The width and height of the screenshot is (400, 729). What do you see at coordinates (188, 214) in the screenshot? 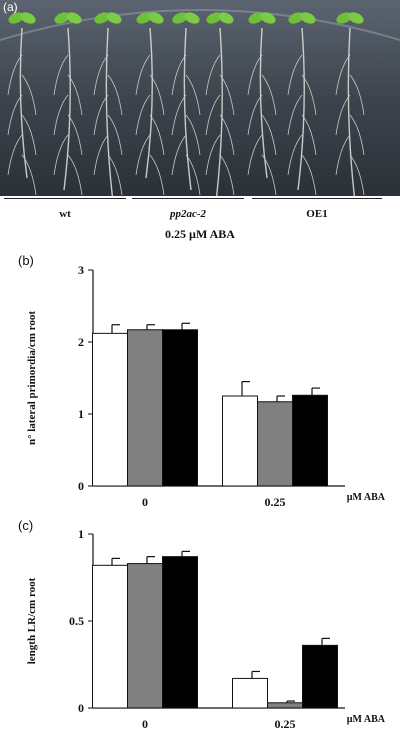
I see `group-label-pp2ac-2: pp2ac-2` at bounding box center [188, 214].